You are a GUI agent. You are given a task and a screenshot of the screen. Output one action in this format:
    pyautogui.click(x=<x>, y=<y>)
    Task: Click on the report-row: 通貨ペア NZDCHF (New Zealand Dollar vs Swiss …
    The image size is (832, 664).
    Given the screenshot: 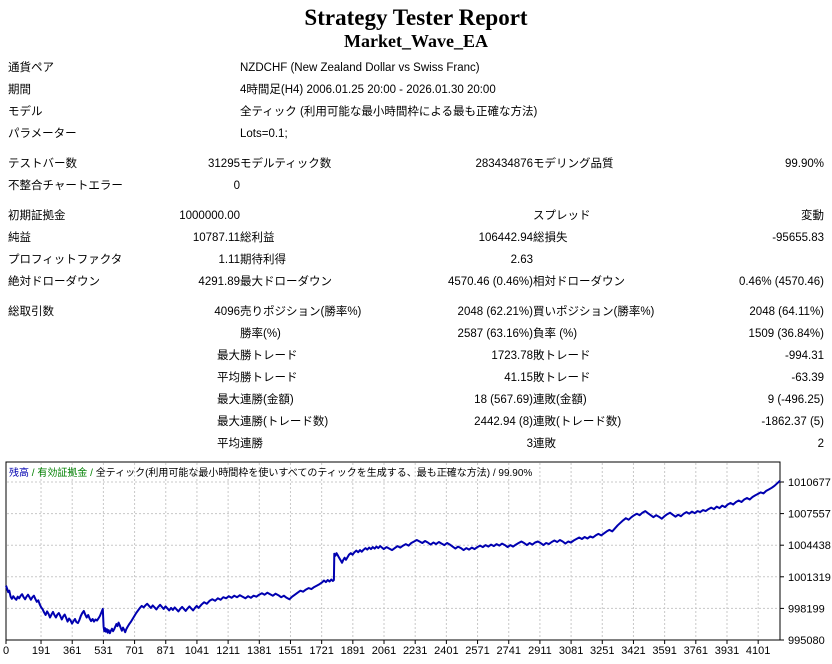 What is the action you would take?
    pyautogui.click(x=416, y=68)
    